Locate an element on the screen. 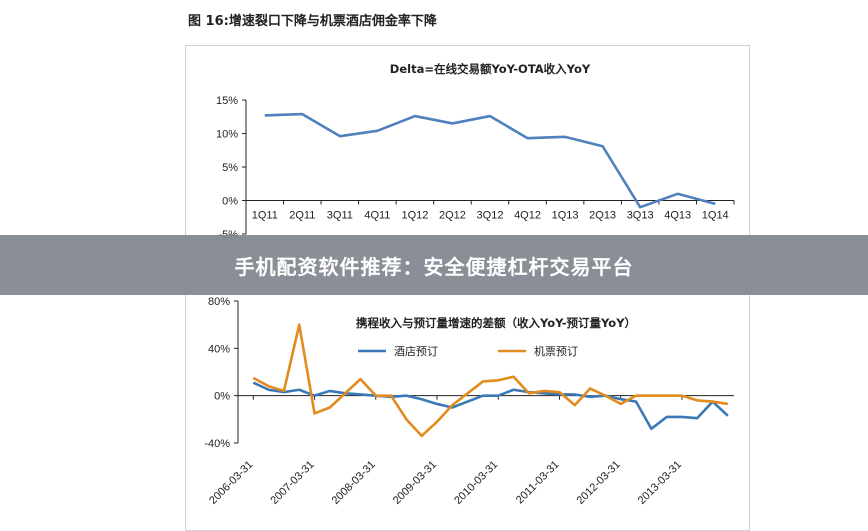  x-tick-label: 4Q13 is located at coordinates (677, 216).